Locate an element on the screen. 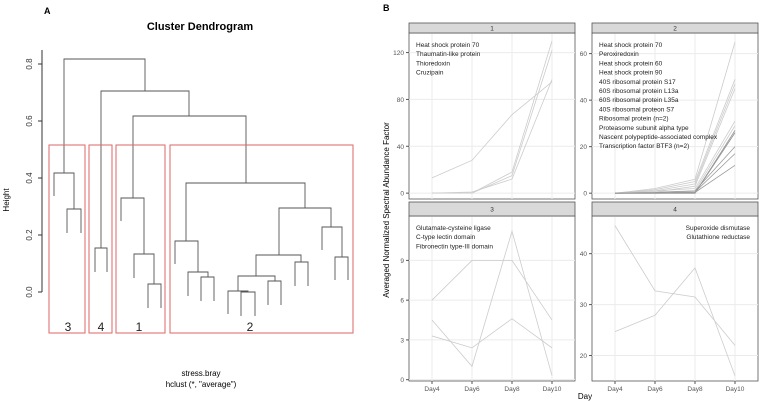 Image resolution: width=760 pixels, height=401 pixels. protein-annotation: Superoxide dismutase is located at coordinates (718, 228).